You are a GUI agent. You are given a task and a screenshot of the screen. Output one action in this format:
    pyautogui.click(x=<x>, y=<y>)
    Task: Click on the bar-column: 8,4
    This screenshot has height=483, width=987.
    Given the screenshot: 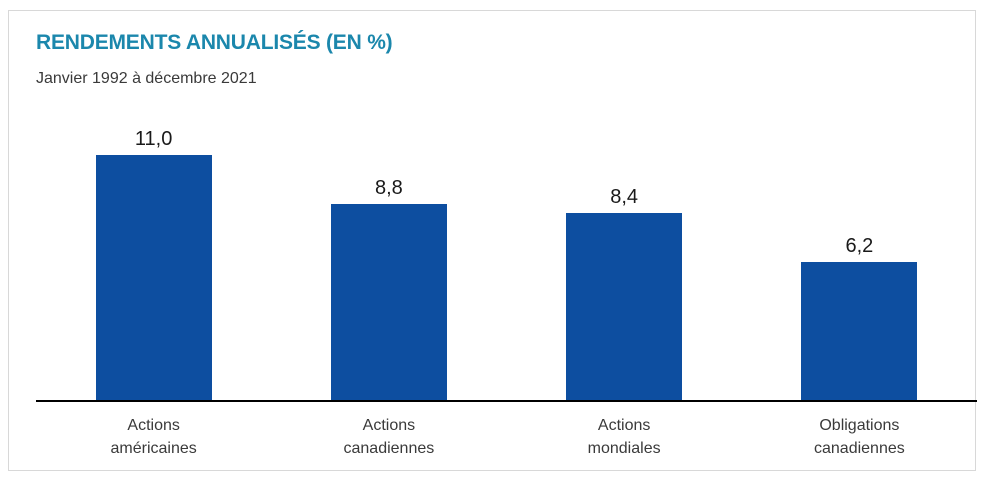 What is the action you would take?
    pyautogui.click(x=624, y=259)
    